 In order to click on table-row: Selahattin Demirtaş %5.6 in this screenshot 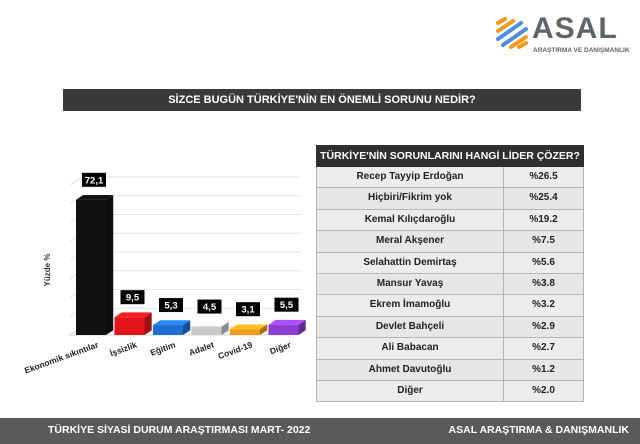, I will do `click(450, 263)`.